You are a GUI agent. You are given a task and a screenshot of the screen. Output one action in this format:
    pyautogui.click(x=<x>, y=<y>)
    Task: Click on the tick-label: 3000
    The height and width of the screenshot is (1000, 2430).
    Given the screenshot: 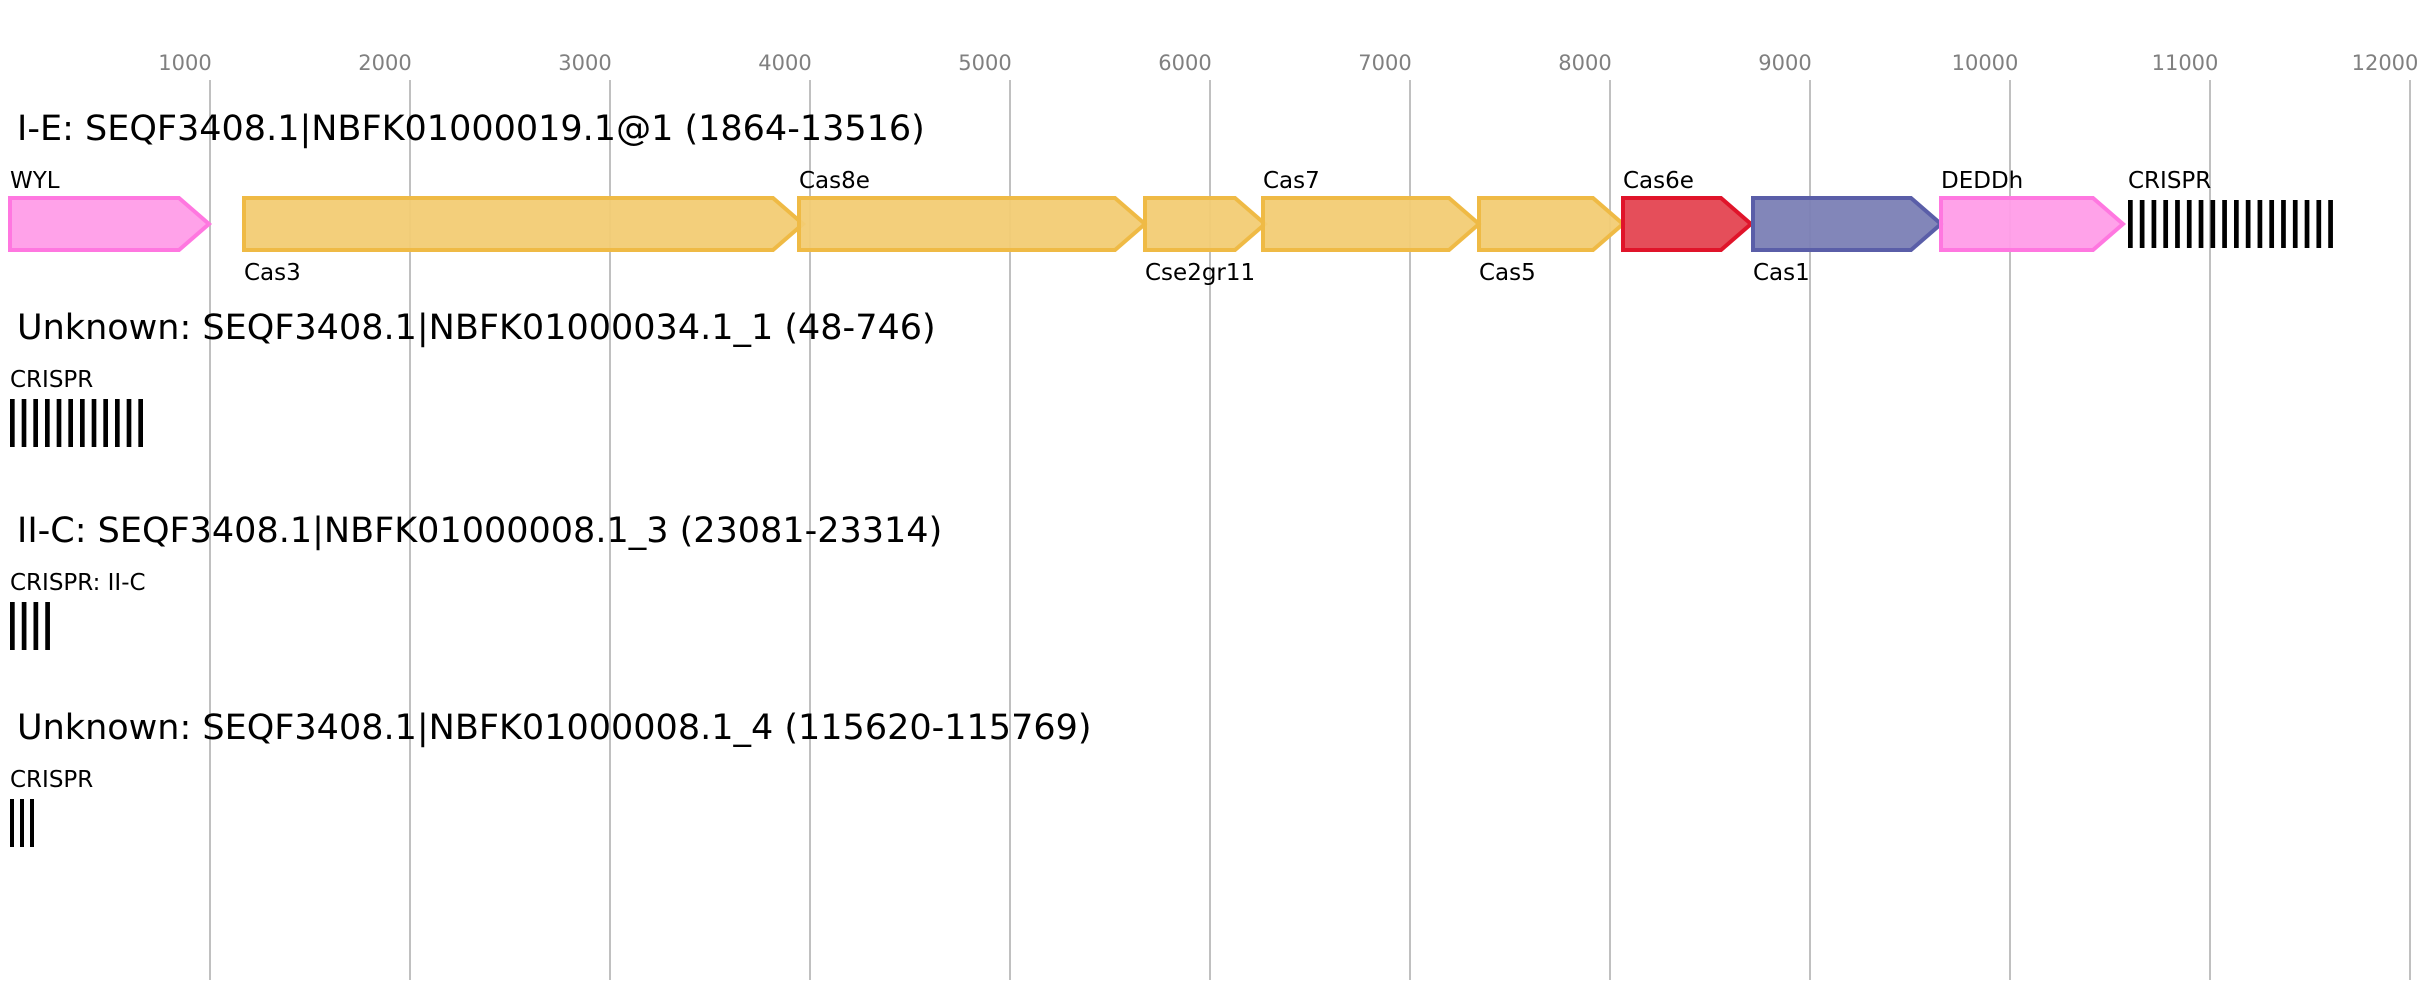 What is the action you would take?
    pyautogui.click(x=584, y=63)
    